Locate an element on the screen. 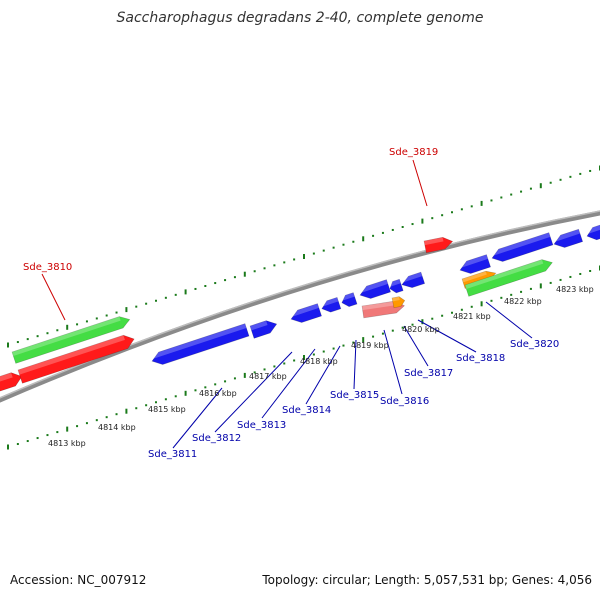 Image resolution: width=600 pixels, height=600 pixels. gene-blue-1-body is located at coordinates (200, 344).